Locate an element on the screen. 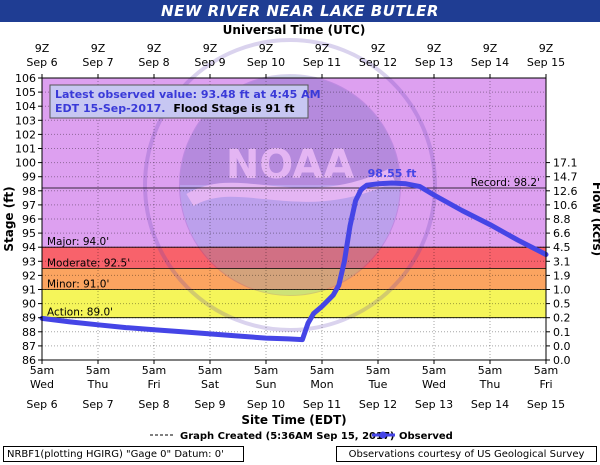 This screenshot has height=465, width=600. chart-title: NEW RIVER NEAR LAKE BUTLER is located at coordinates (300, 11).